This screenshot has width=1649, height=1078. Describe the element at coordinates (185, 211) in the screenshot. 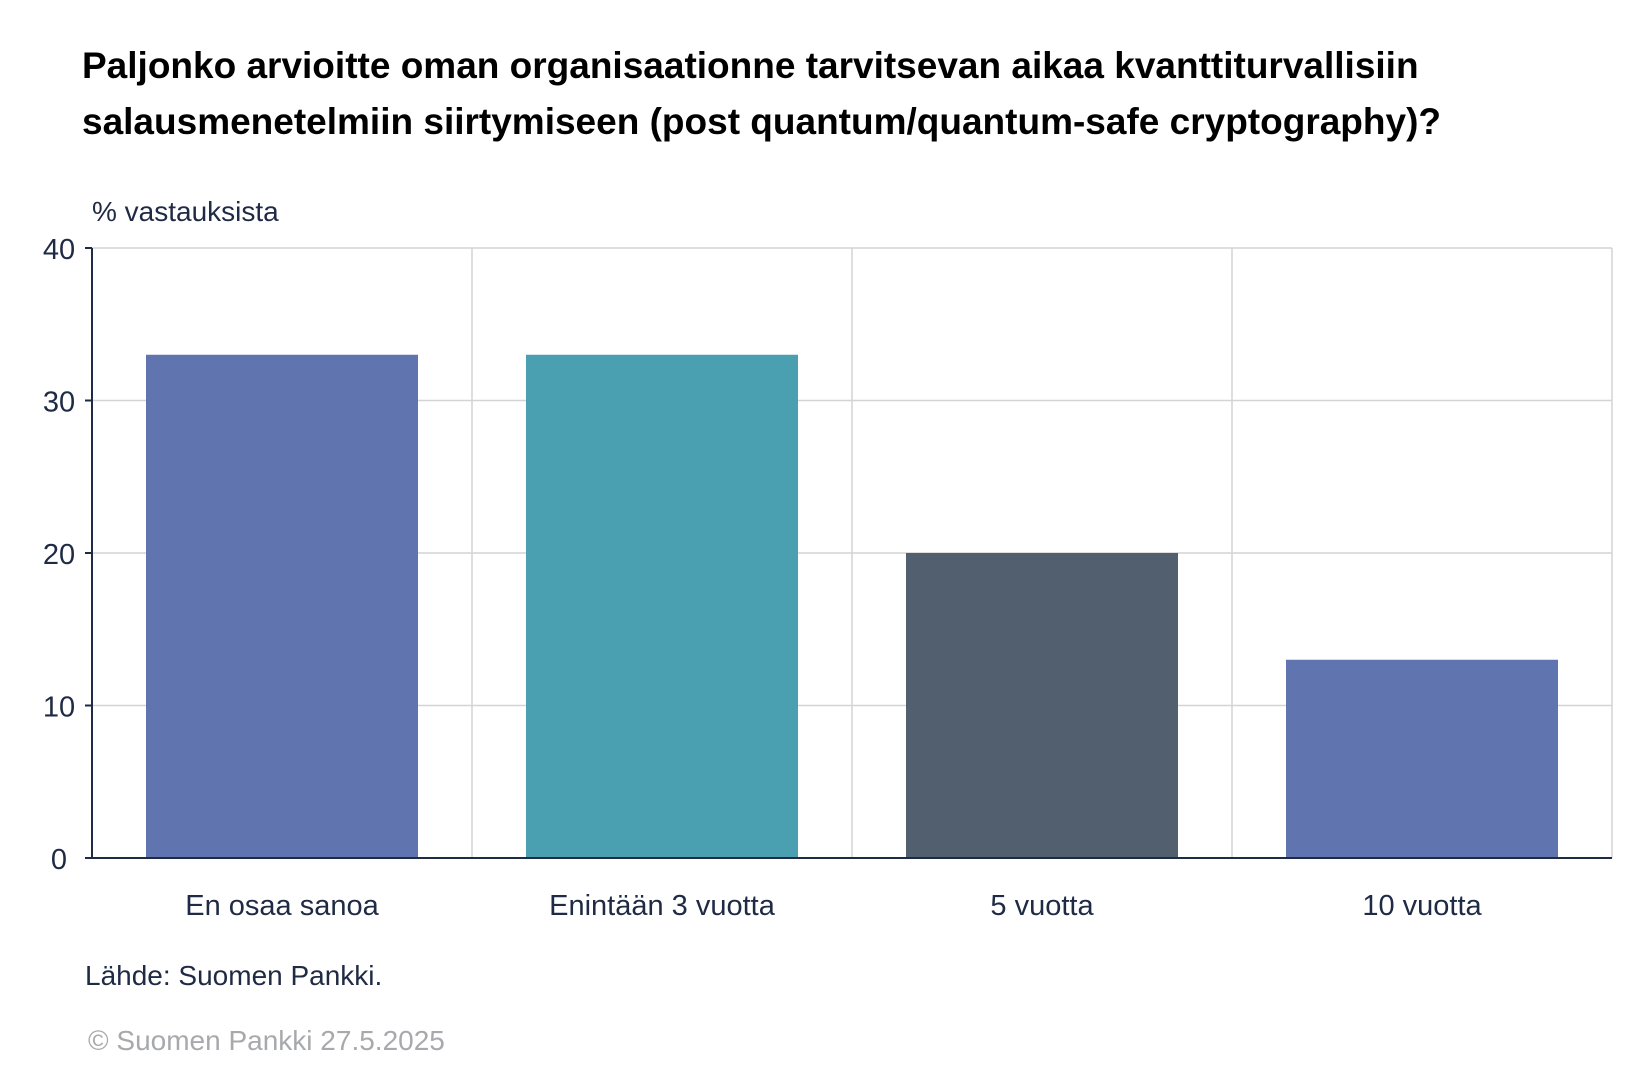

I see `y-axis-unit-label: % vastauksista` at that location.